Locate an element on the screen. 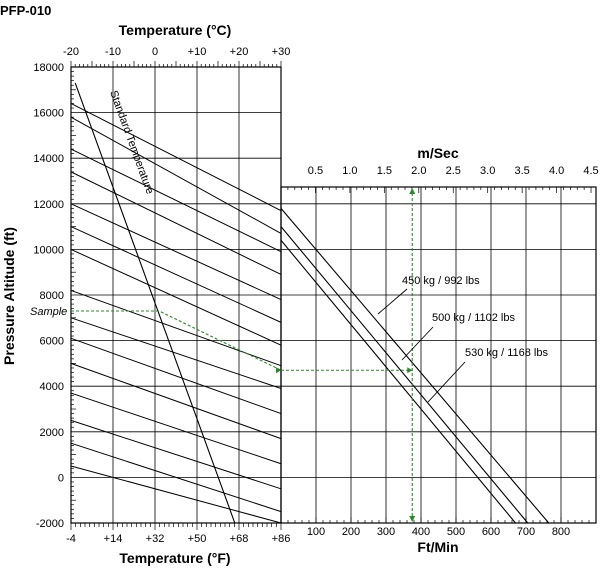 This screenshot has width=608, height=568. y-axis-title-altitude: Pressure Altitude (ft) is located at coordinates (9, 296).